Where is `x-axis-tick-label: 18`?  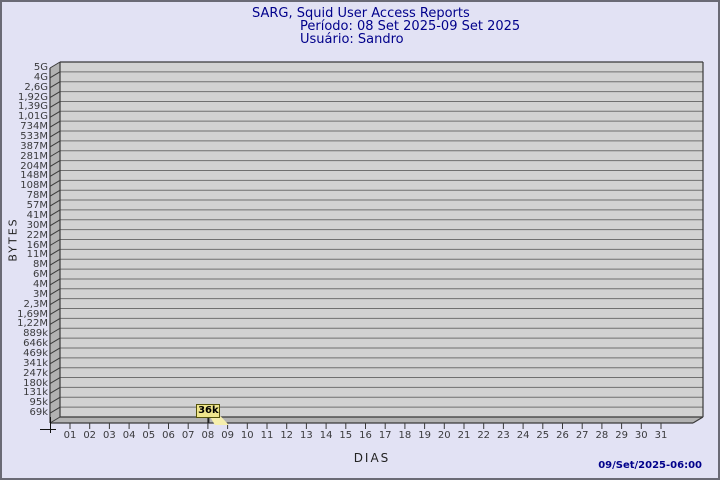 x-axis-tick-label: 18 is located at coordinates (405, 435).